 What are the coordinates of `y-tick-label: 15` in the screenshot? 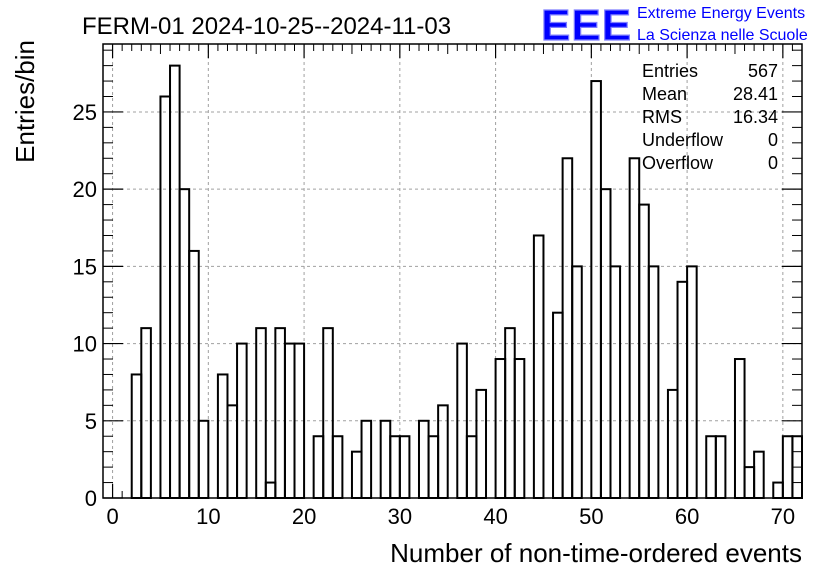 It's located at (85, 266).